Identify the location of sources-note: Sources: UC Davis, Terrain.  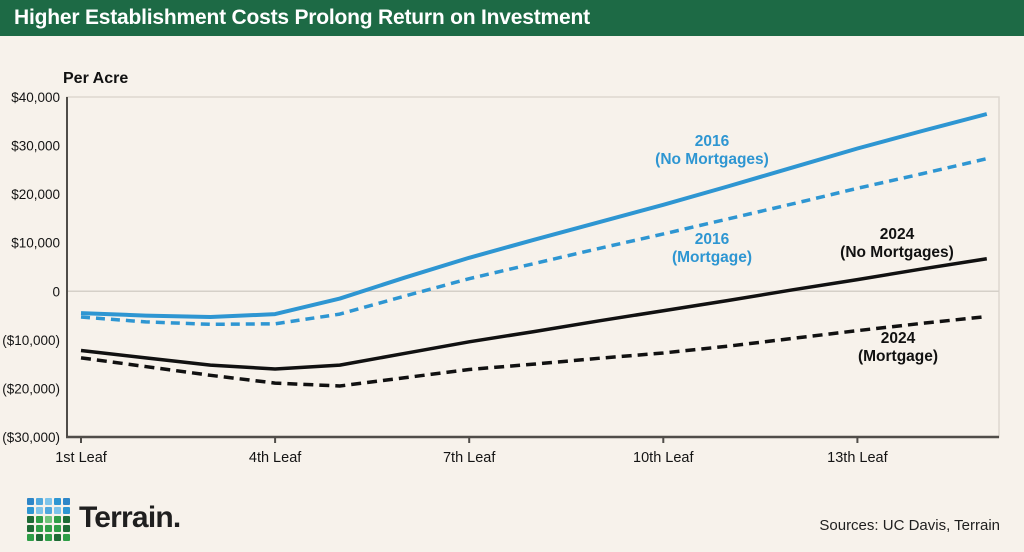
(909, 525).